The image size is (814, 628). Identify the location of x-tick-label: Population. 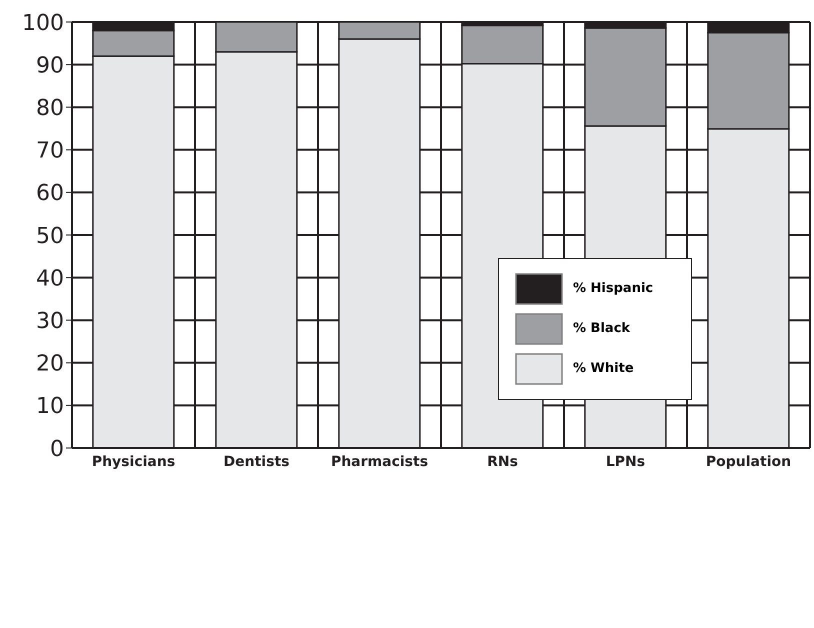
(749, 462).